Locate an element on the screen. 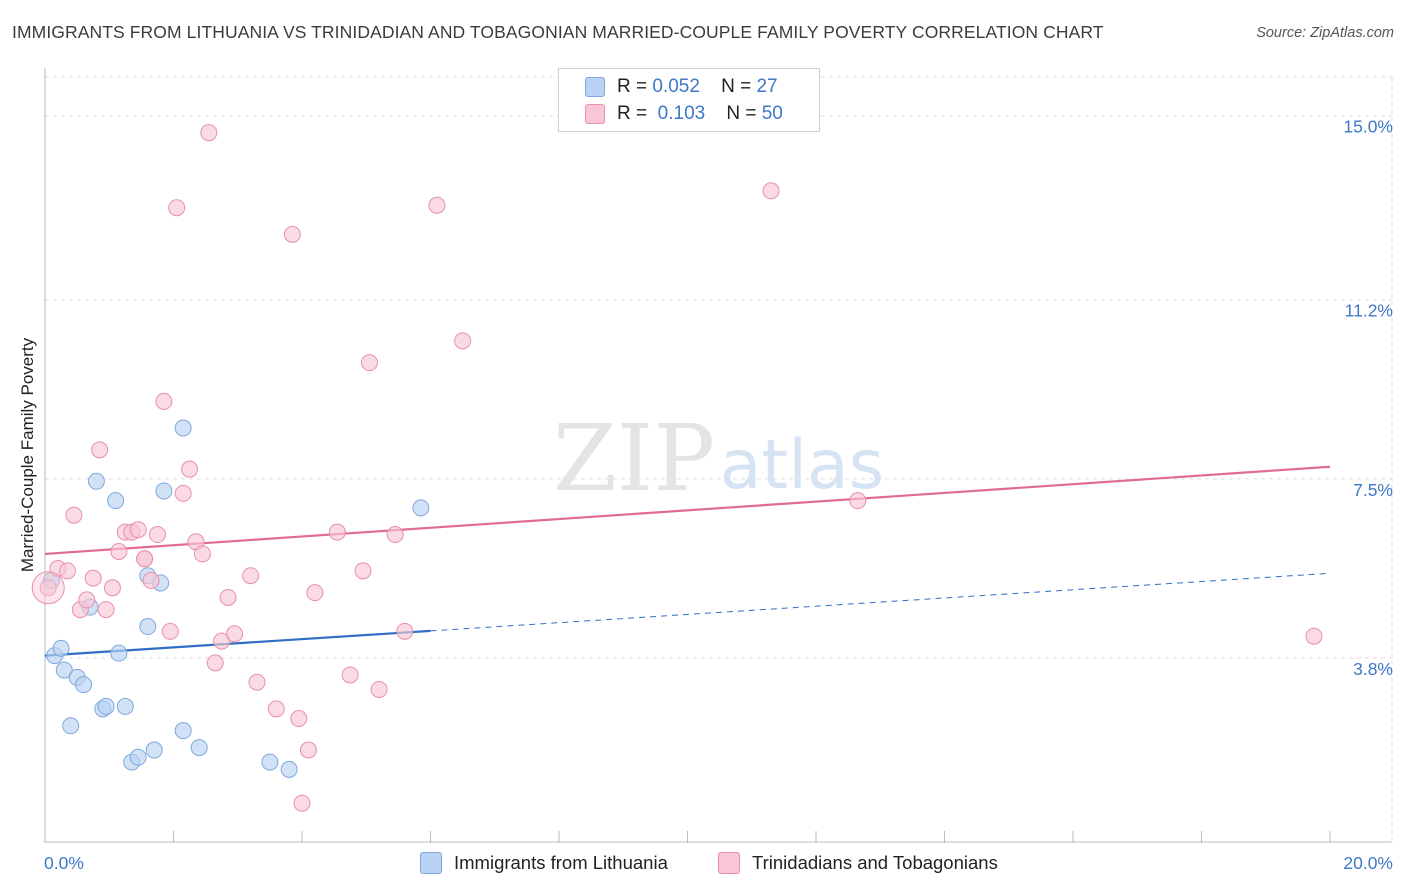 This screenshot has height=892, width=1406. trinidadian-trendline is located at coordinates (687, 510).